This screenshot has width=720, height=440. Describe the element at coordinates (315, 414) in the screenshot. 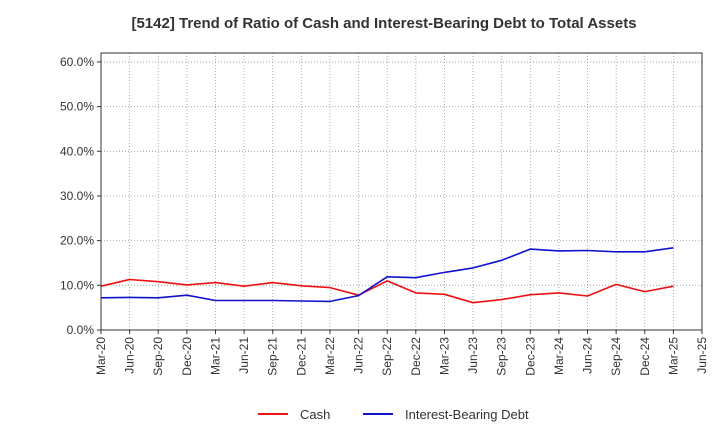

I see `legend-label: Cash` at that location.